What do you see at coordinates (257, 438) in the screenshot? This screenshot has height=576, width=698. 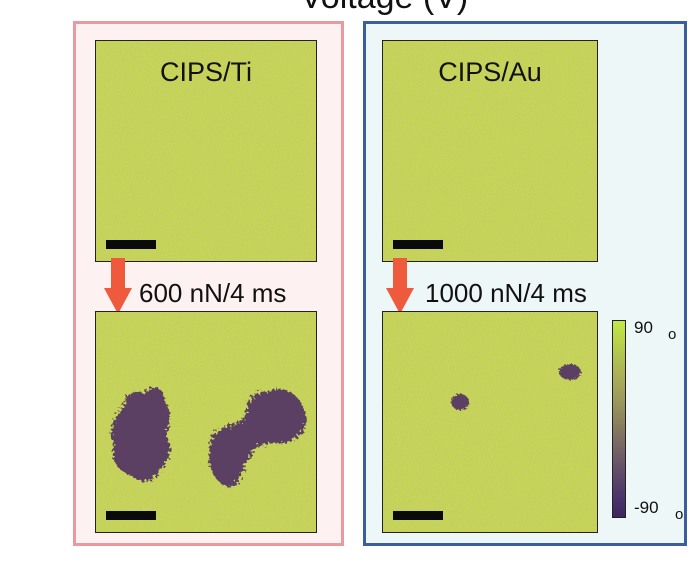 I see `switched-domain-right` at bounding box center [257, 438].